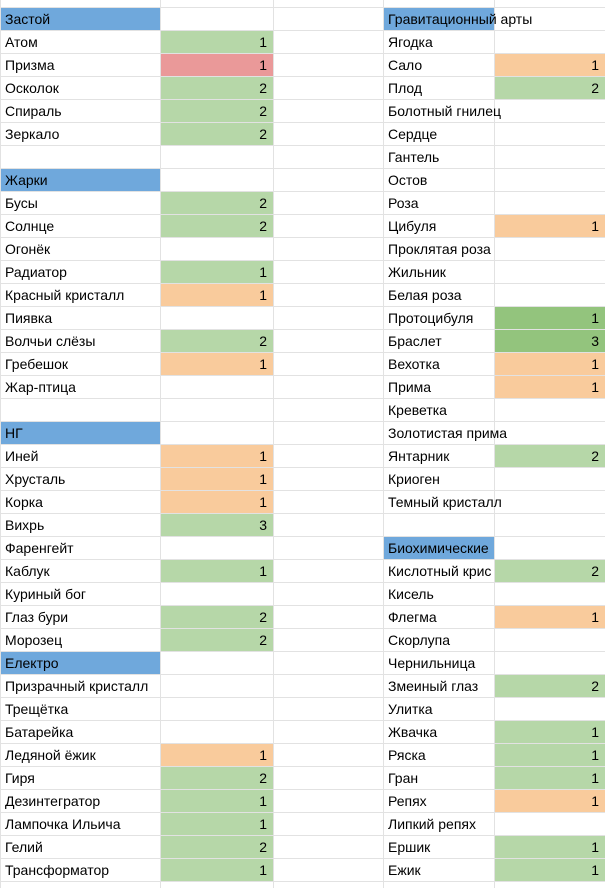 The height and width of the screenshot is (888, 605). I want to click on left-item-name-cell: Красный кристалл, so click(65, 295).